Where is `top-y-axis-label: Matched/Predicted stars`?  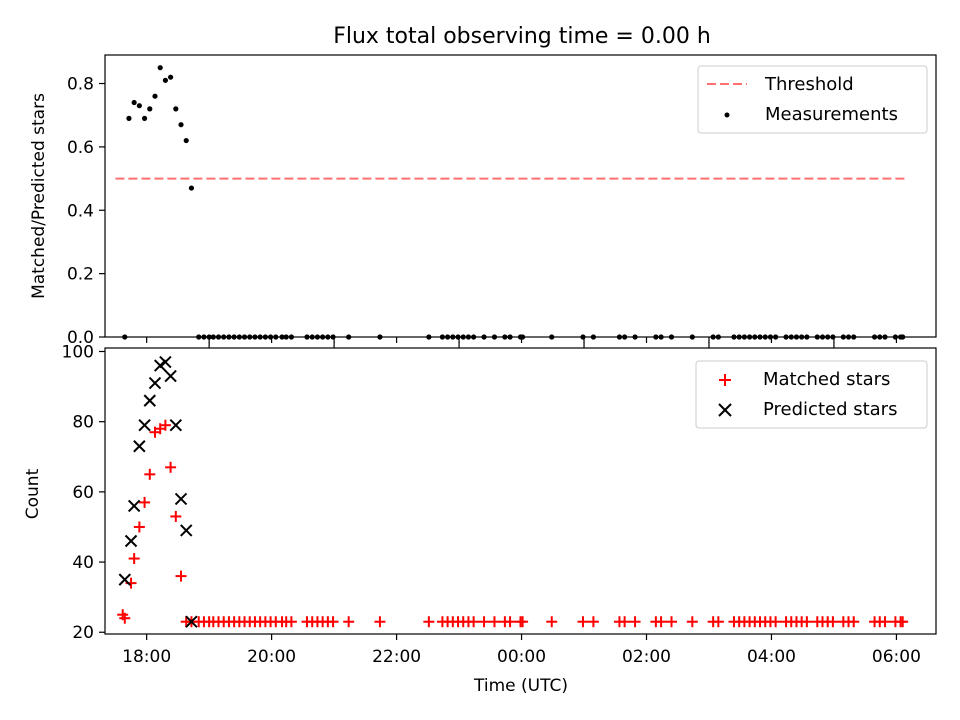 top-y-axis-label: Matched/Predicted stars is located at coordinates (39, 196).